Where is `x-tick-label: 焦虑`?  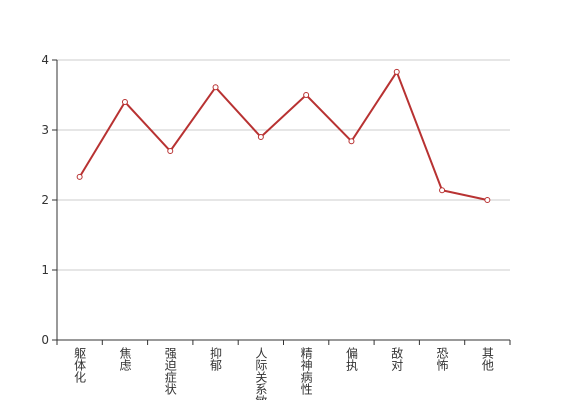
x-tick-label: 焦虑 is located at coordinates (125, 359).